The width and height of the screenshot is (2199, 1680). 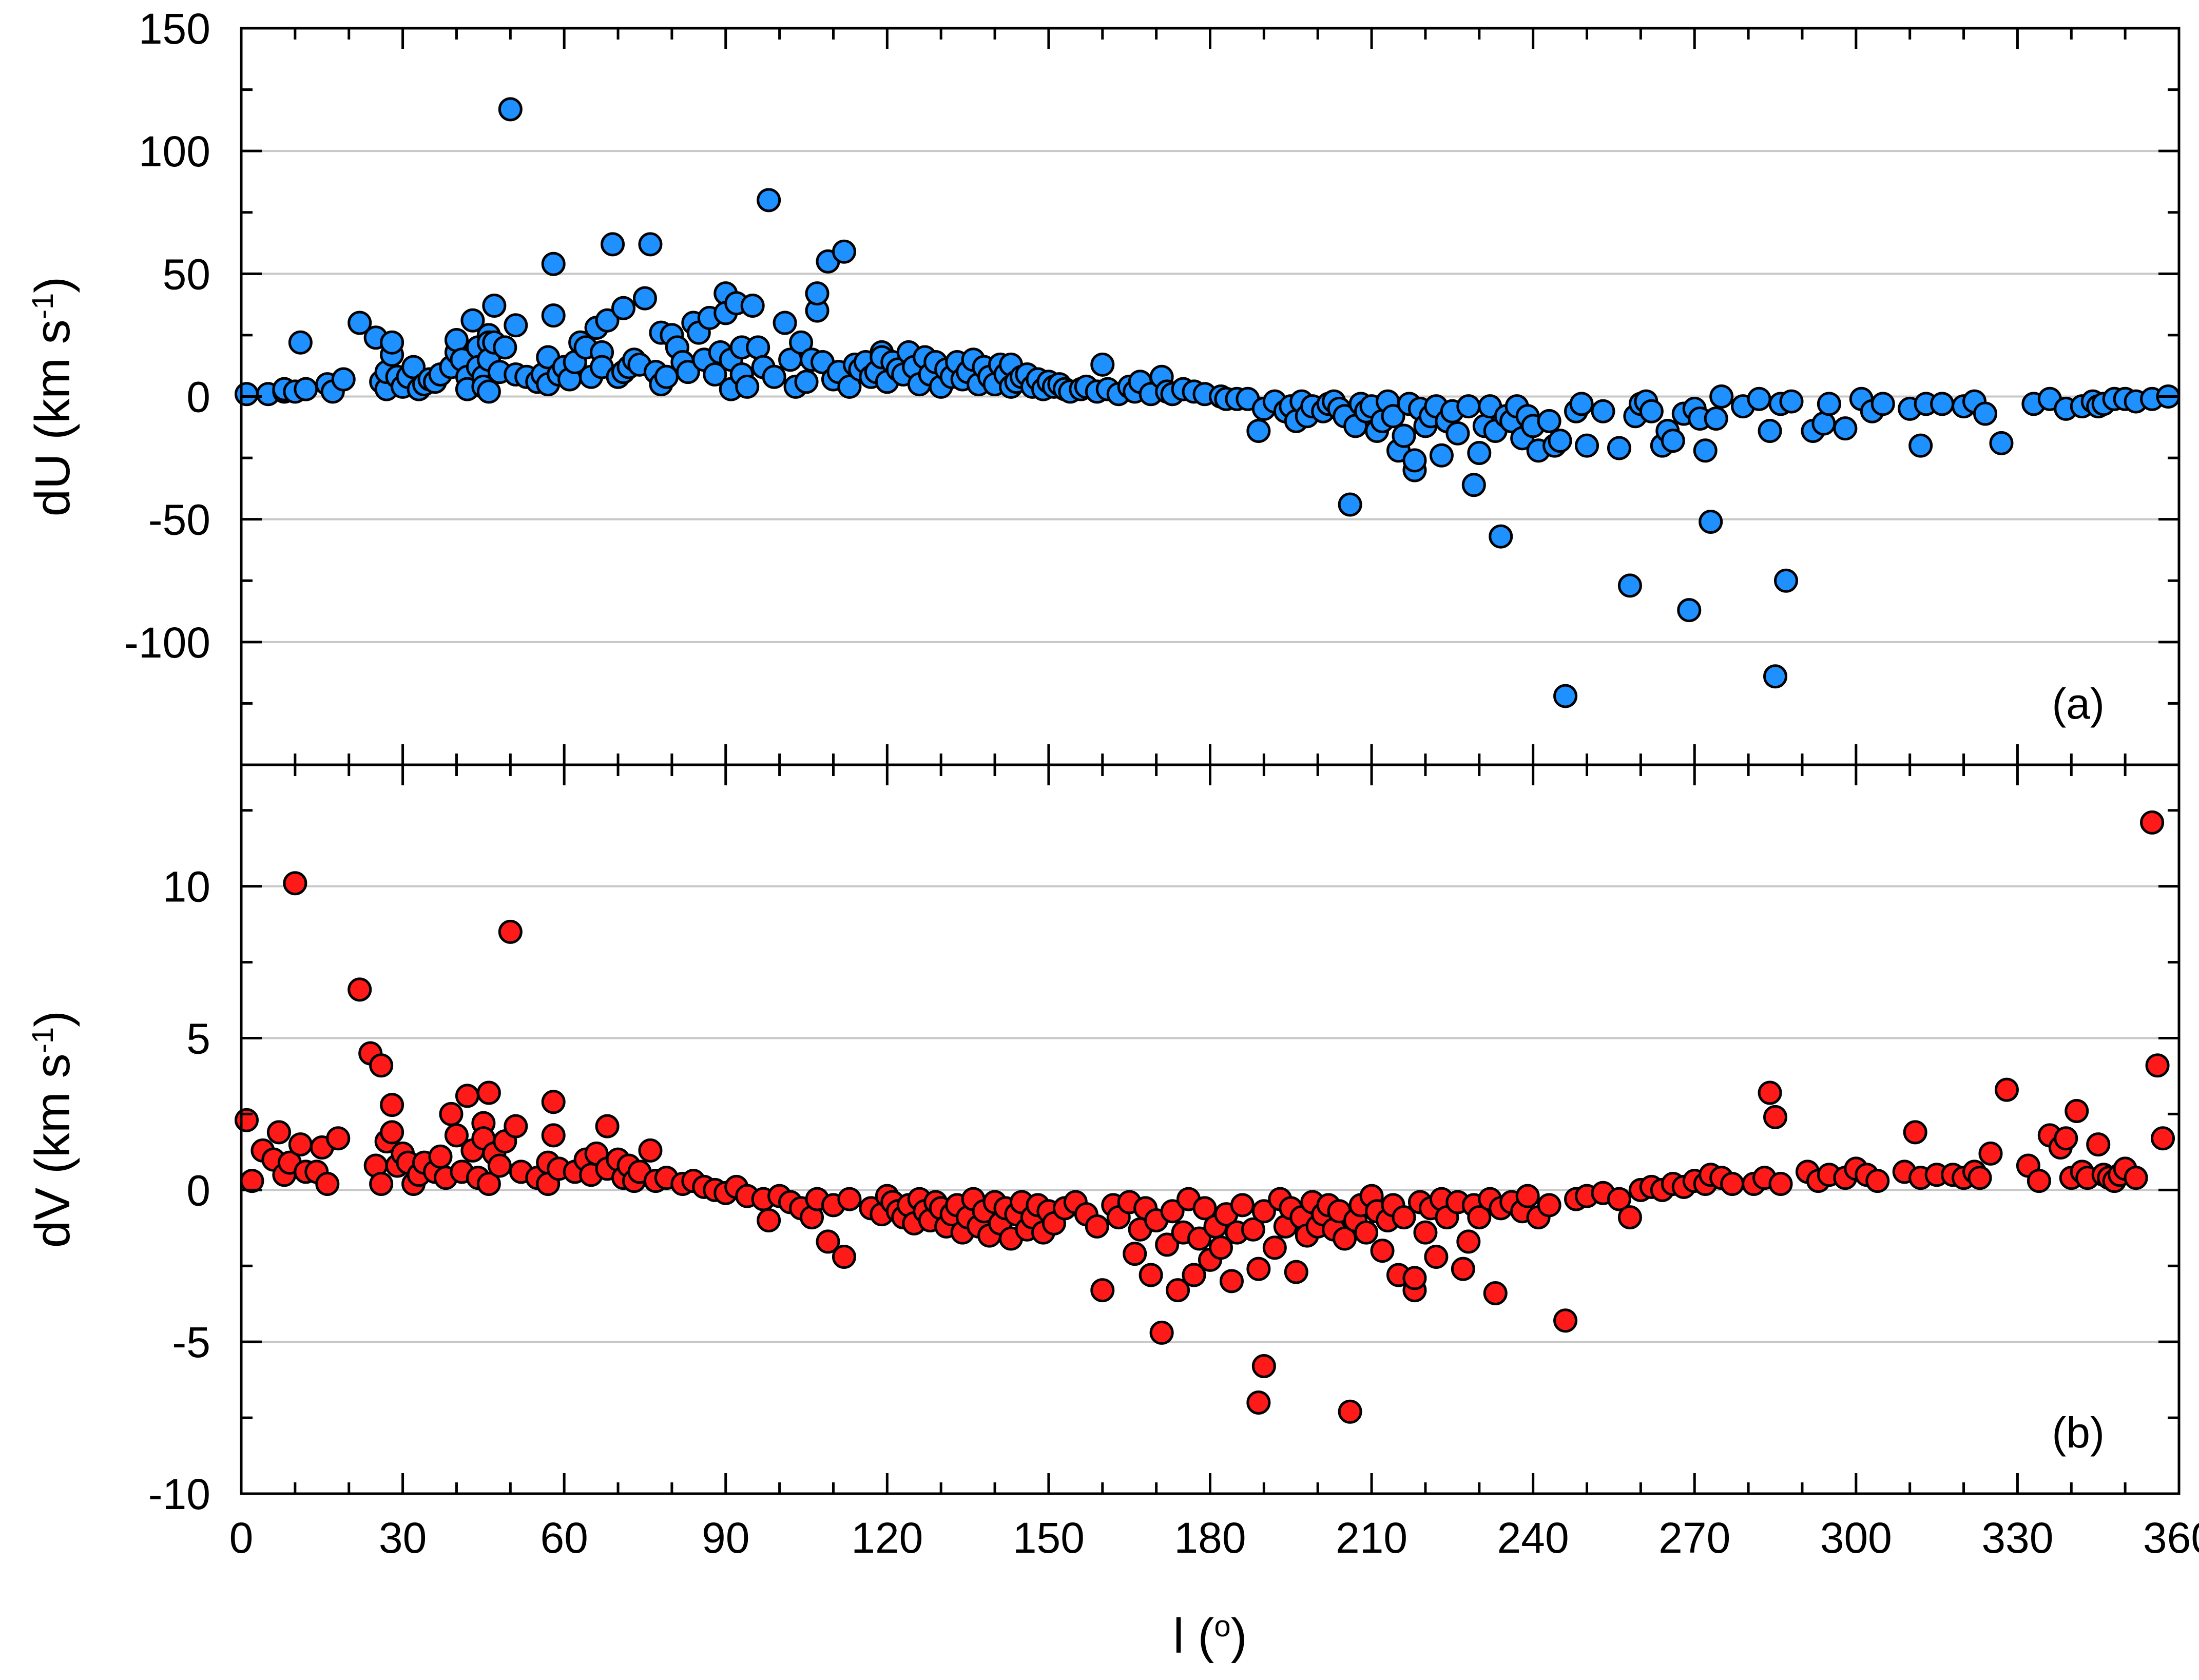 What do you see at coordinates (52, 285) in the screenshot?
I see `panel-a-ylabel-close: )` at bounding box center [52, 285].